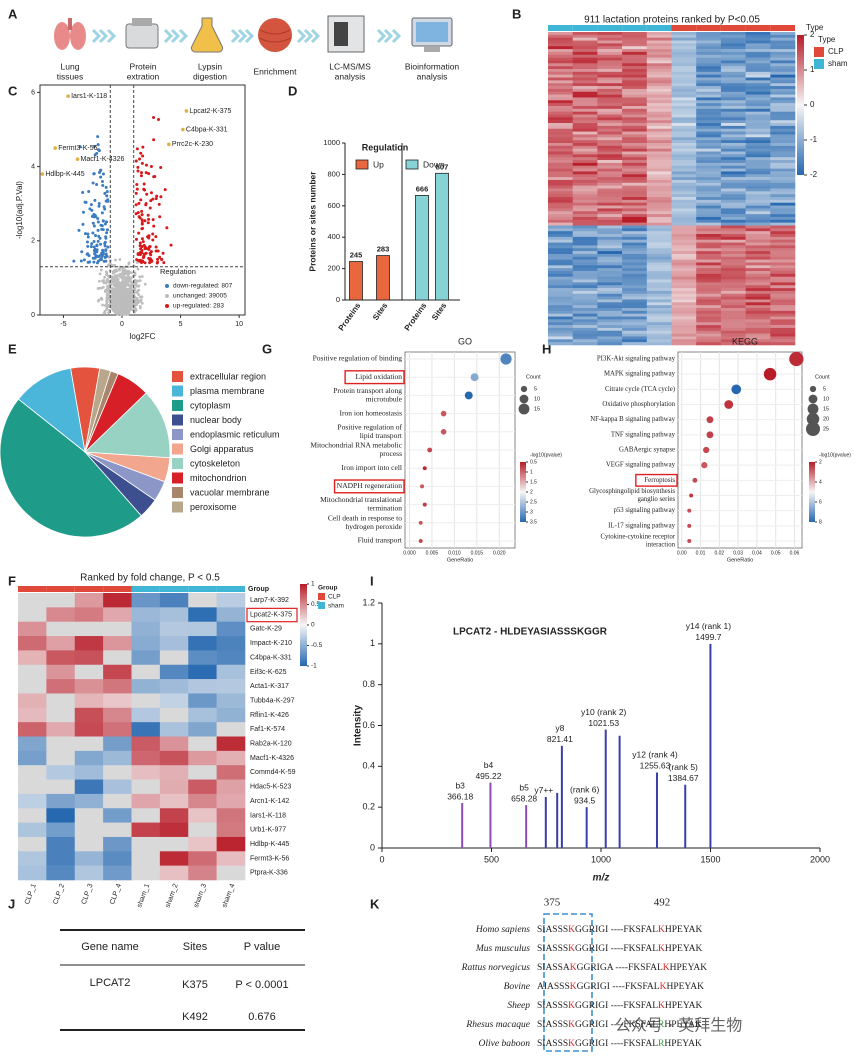  I want to click on position-label: 375, so click(552, 903).